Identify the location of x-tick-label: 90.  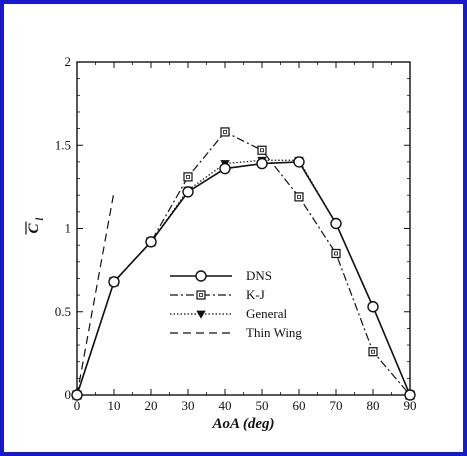
(410, 405).